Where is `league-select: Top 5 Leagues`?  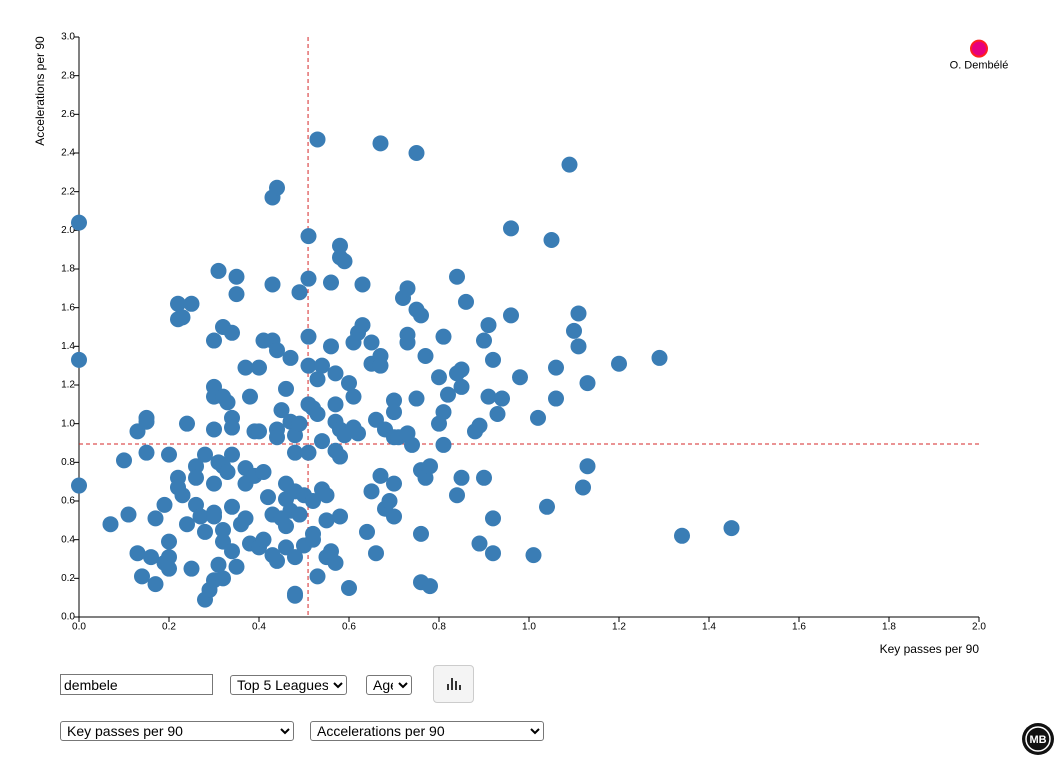 league-select: Top 5 Leagues is located at coordinates (288, 685).